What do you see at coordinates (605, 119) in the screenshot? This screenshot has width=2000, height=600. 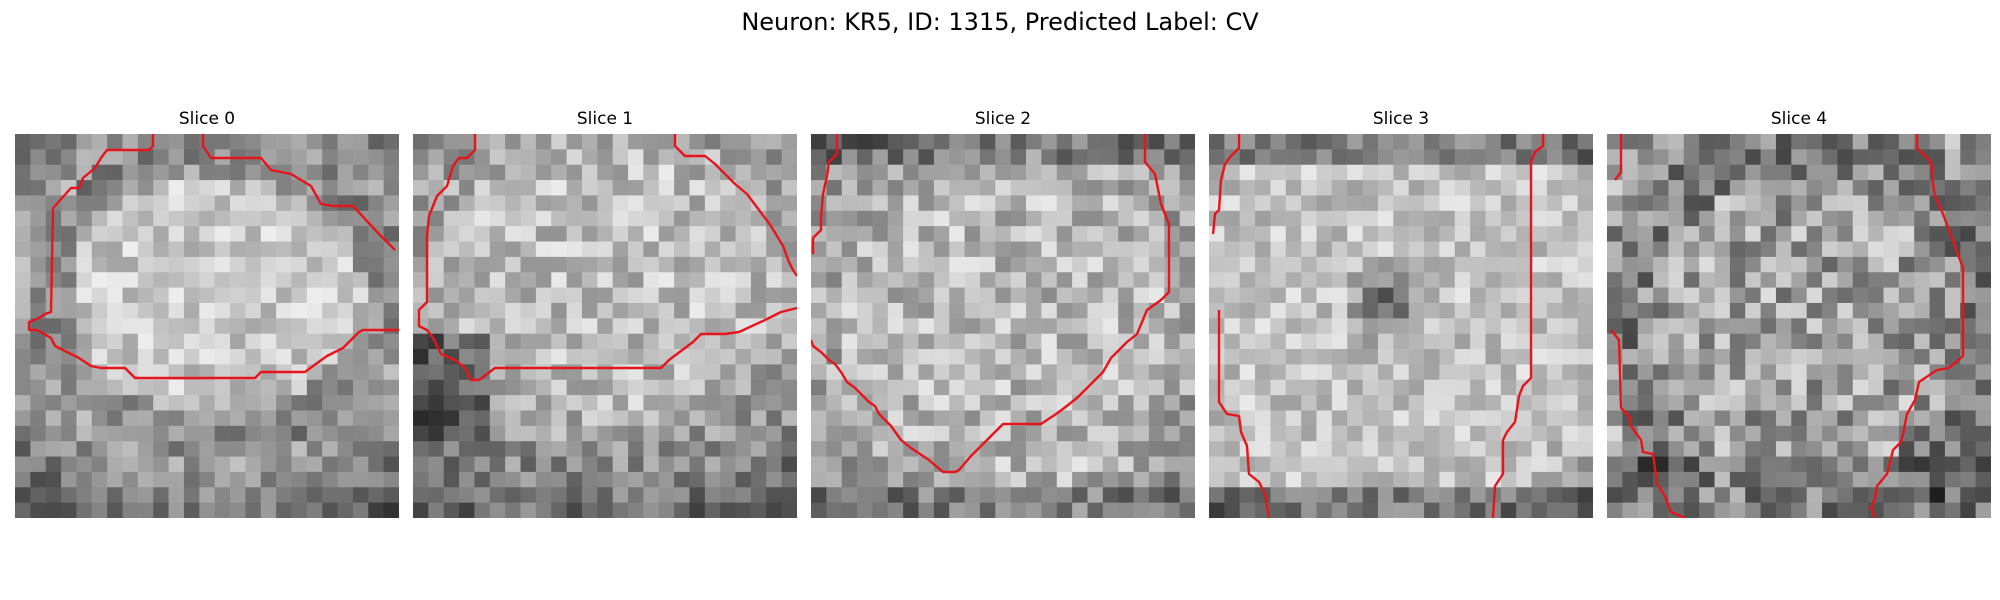 I see `slice-title-1: Slice 1` at bounding box center [605, 119].